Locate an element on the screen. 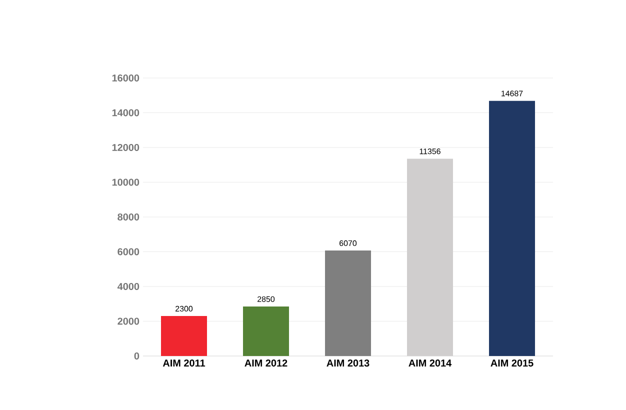 The width and height of the screenshot is (626, 410). x-tick-label: AIM 2015 is located at coordinates (512, 363).